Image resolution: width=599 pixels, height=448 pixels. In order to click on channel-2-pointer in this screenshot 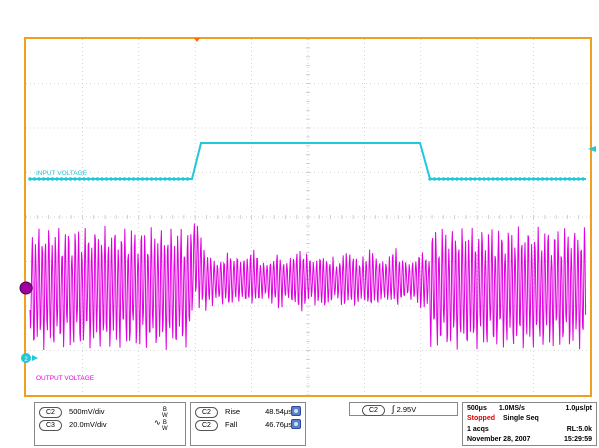, I will do `click(35, 358)`.